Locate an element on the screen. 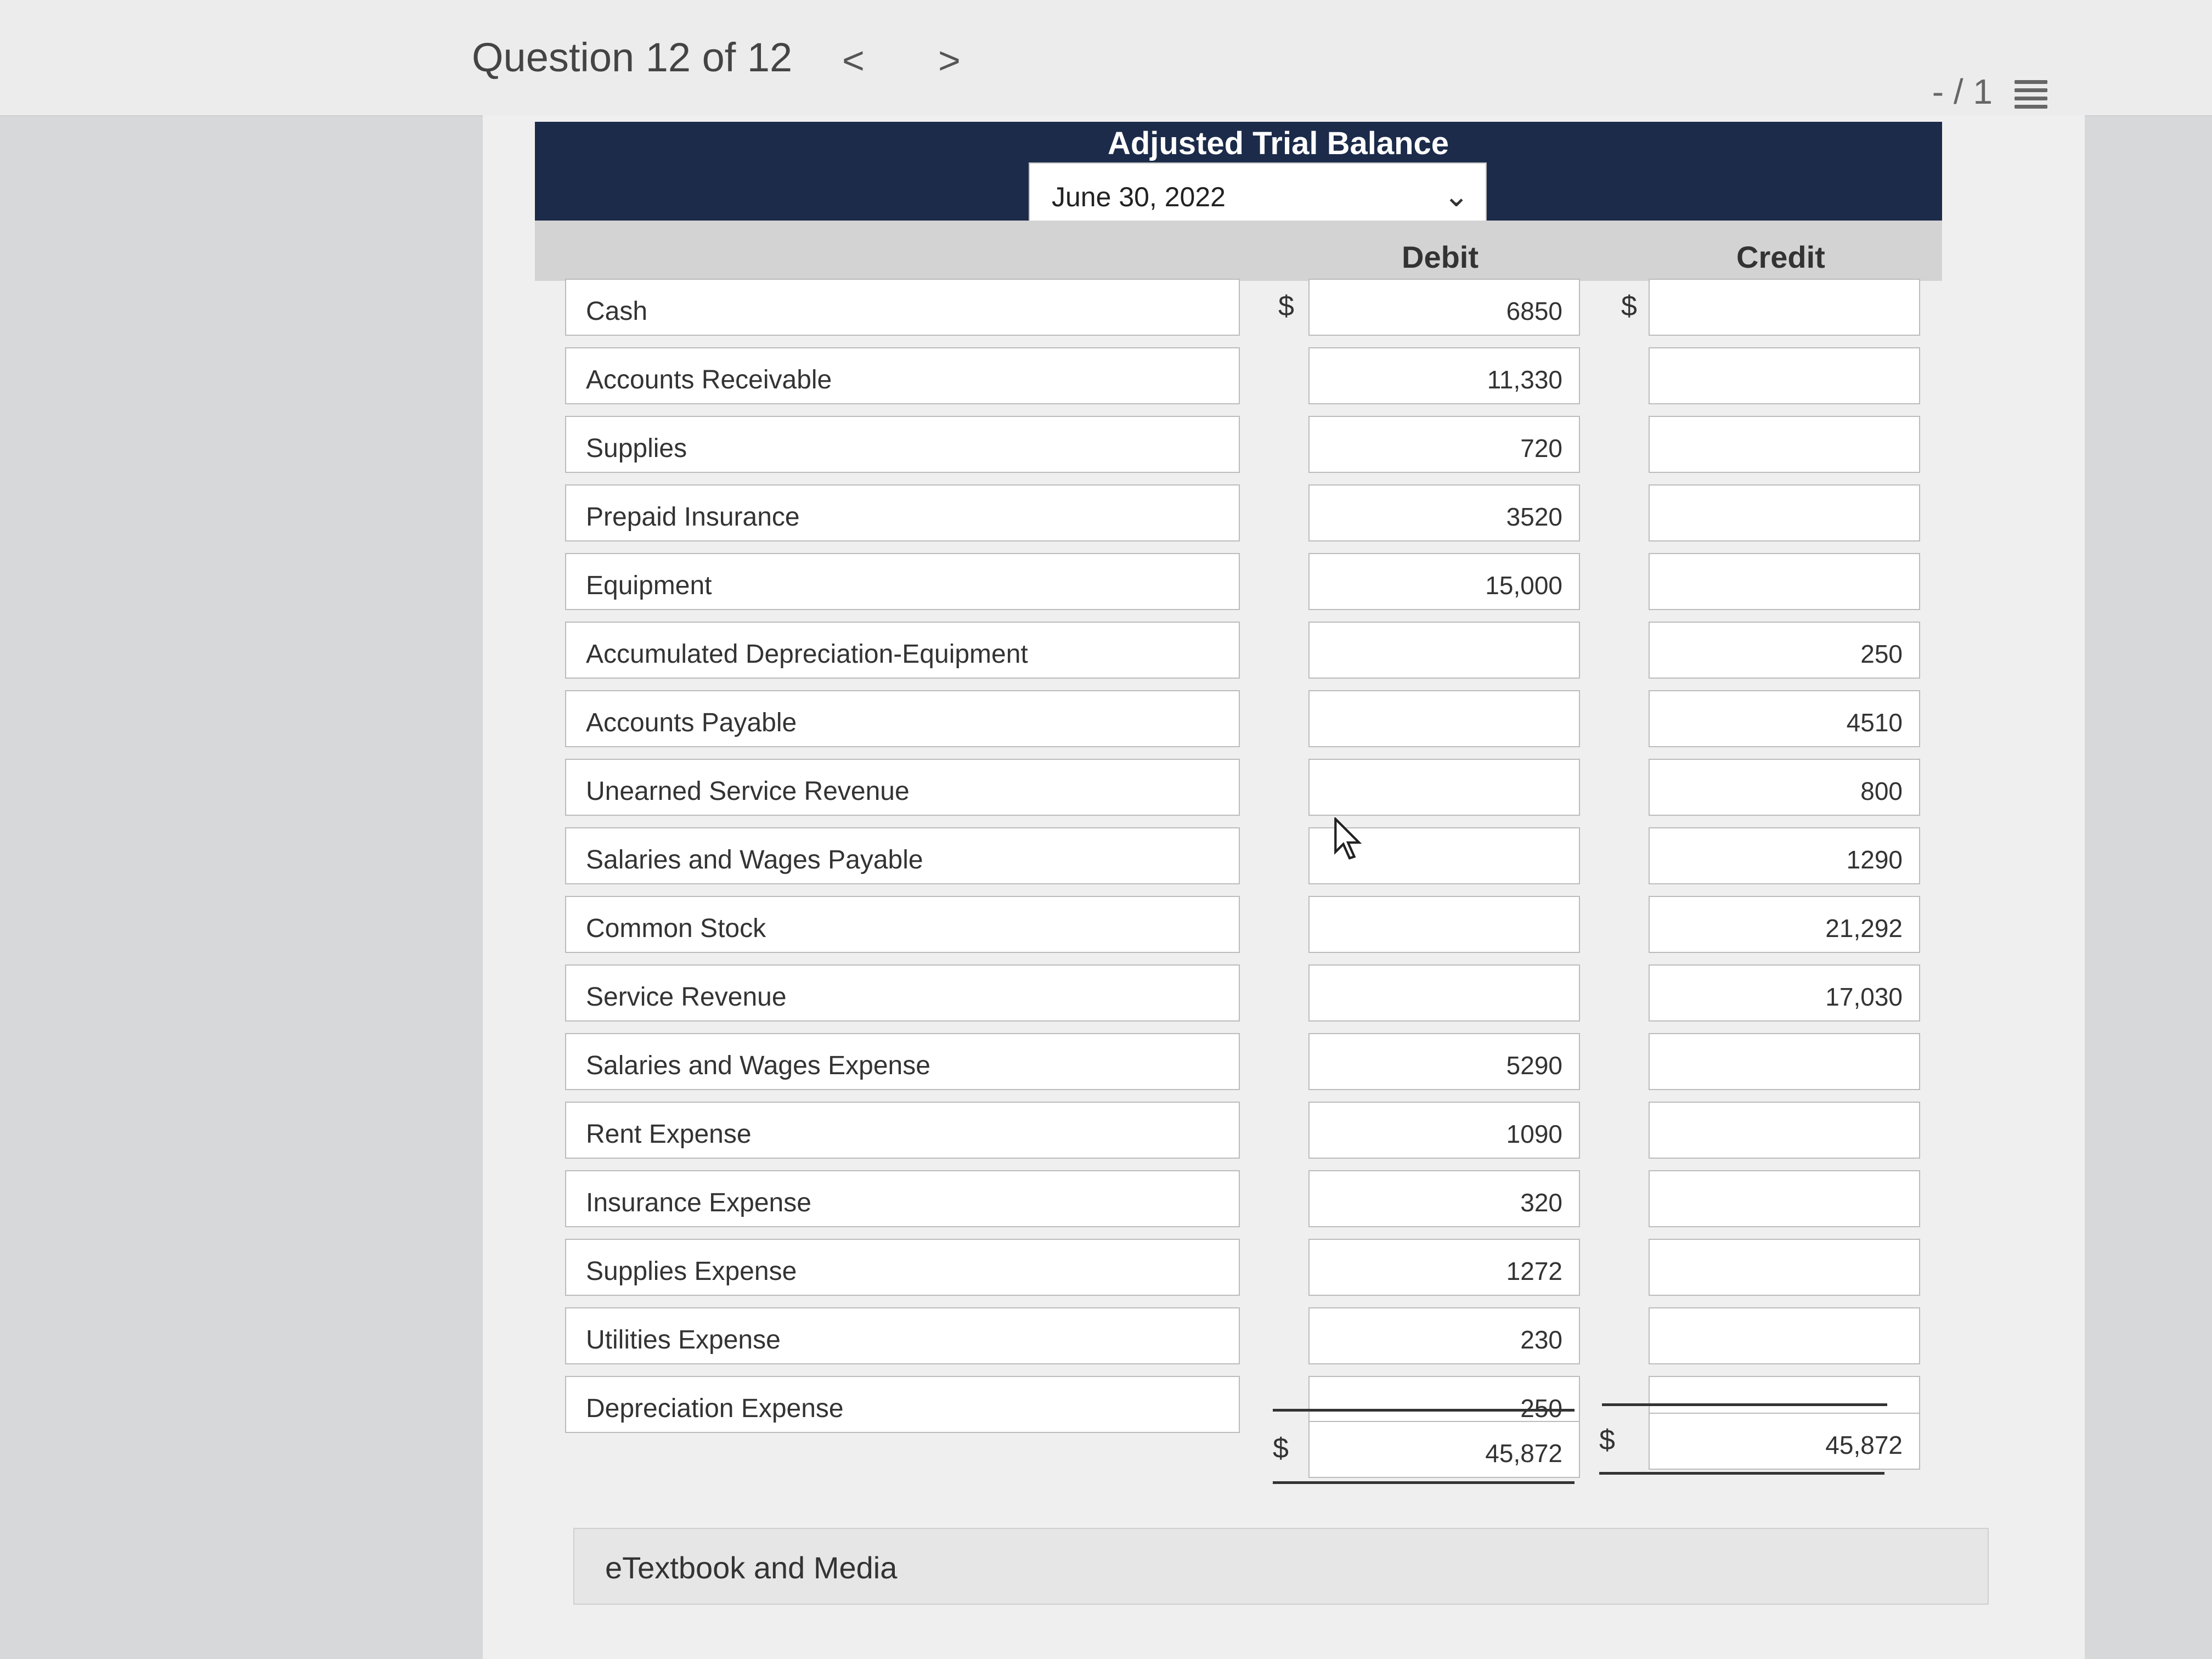  question-counter: Question 12 of 12 is located at coordinates (632, 57).